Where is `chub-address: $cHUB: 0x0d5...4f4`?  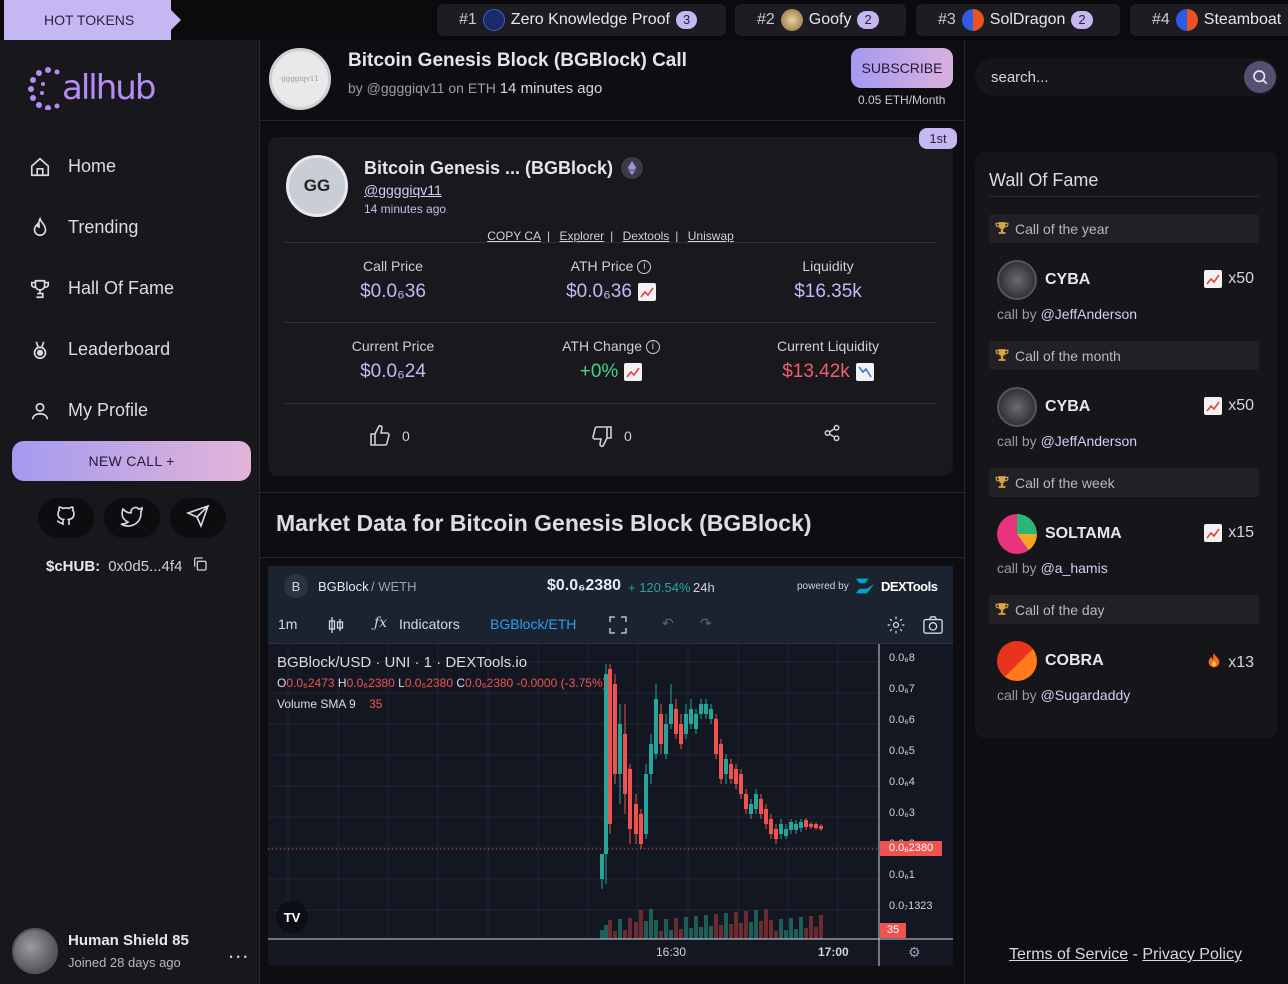
chub-address: $cHUB: 0x0d5...4f4 is located at coordinates (127, 566).